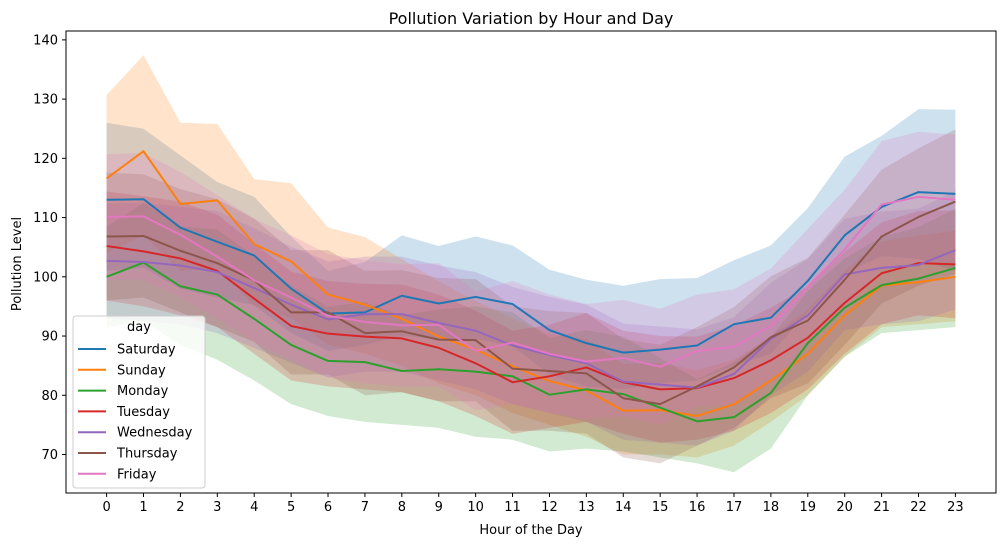 The width and height of the screenshot is (1005, 547). Describe the element at coordinates (155, 433) in the screenshot. I see `legend-label-wednesday: Wednesday` at that location.